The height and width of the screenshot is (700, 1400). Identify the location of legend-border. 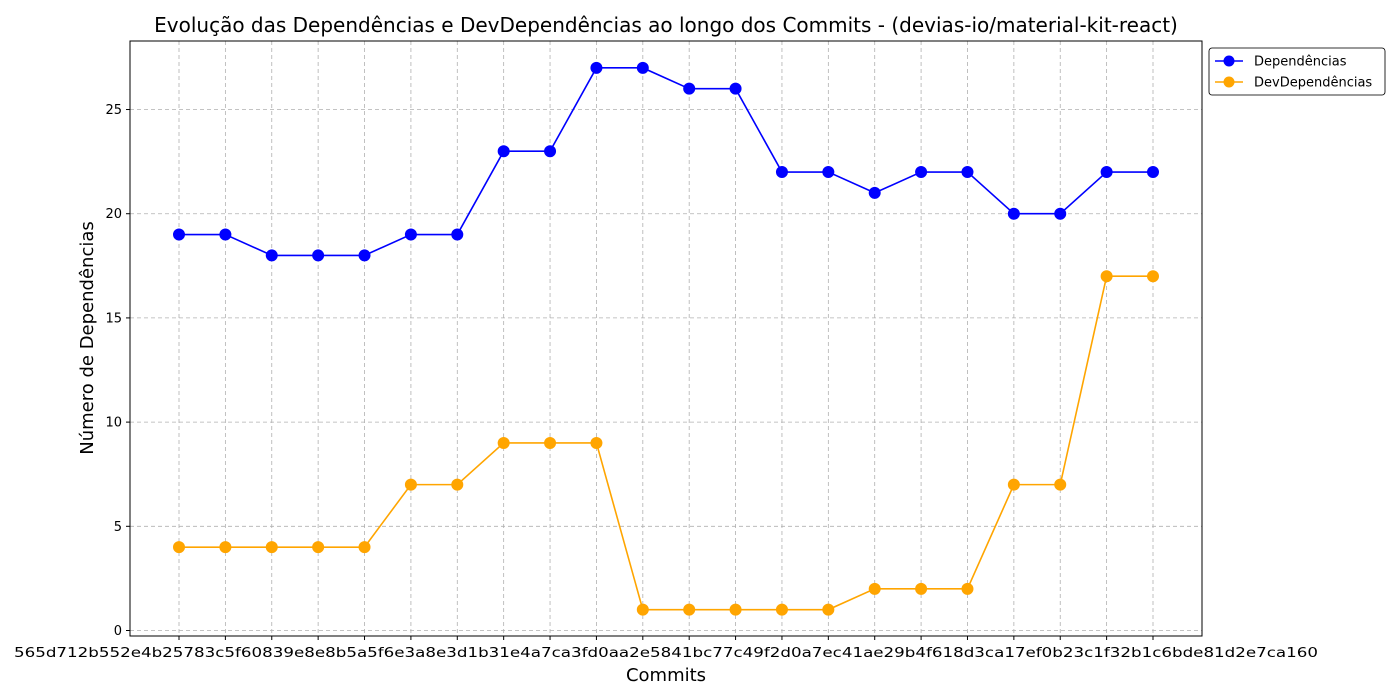
(1297, 71).